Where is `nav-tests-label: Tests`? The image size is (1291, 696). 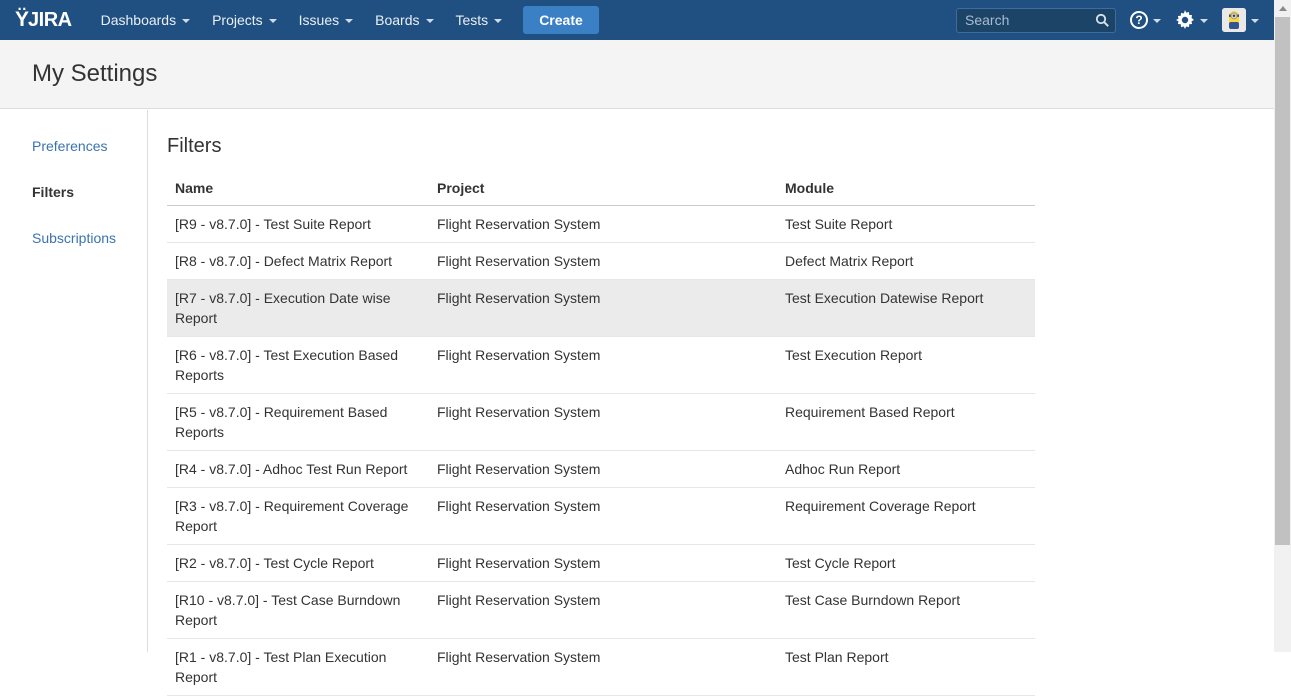 nav-tests-label: Tests is located at coordinates (472, 20).